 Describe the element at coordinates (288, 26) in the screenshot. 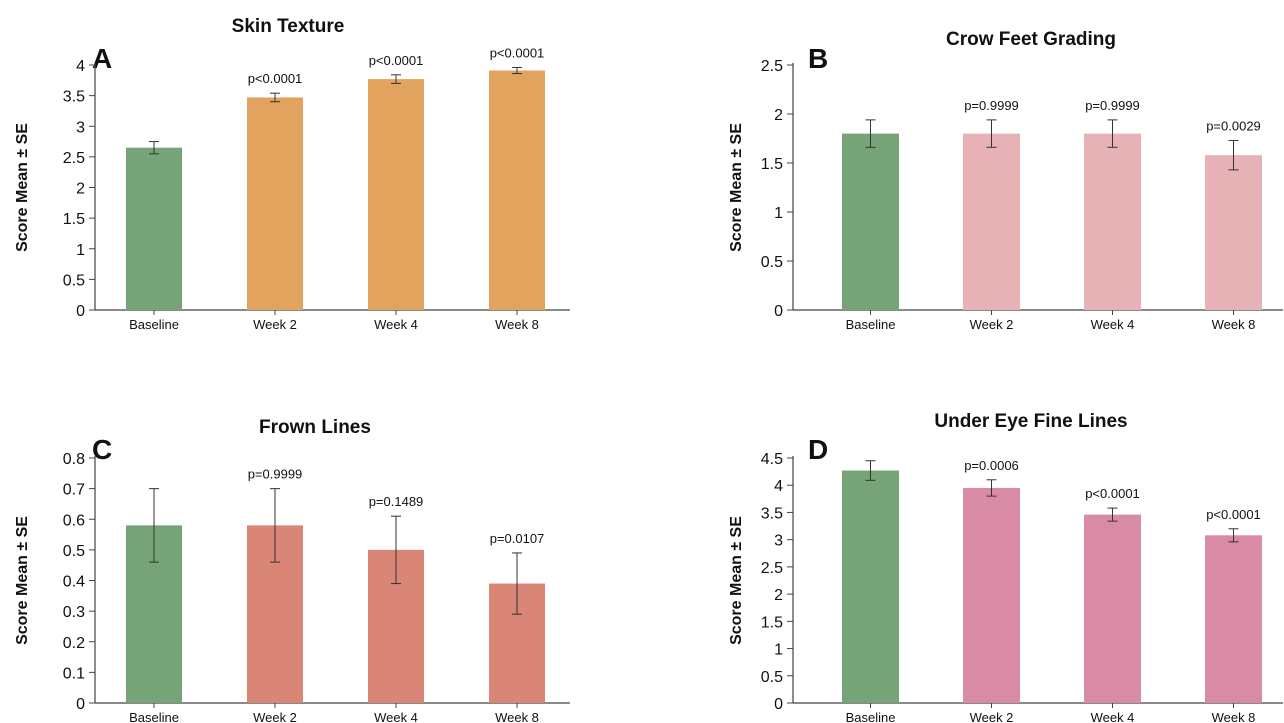

I see `chart-title: Skin Texture` at that location.